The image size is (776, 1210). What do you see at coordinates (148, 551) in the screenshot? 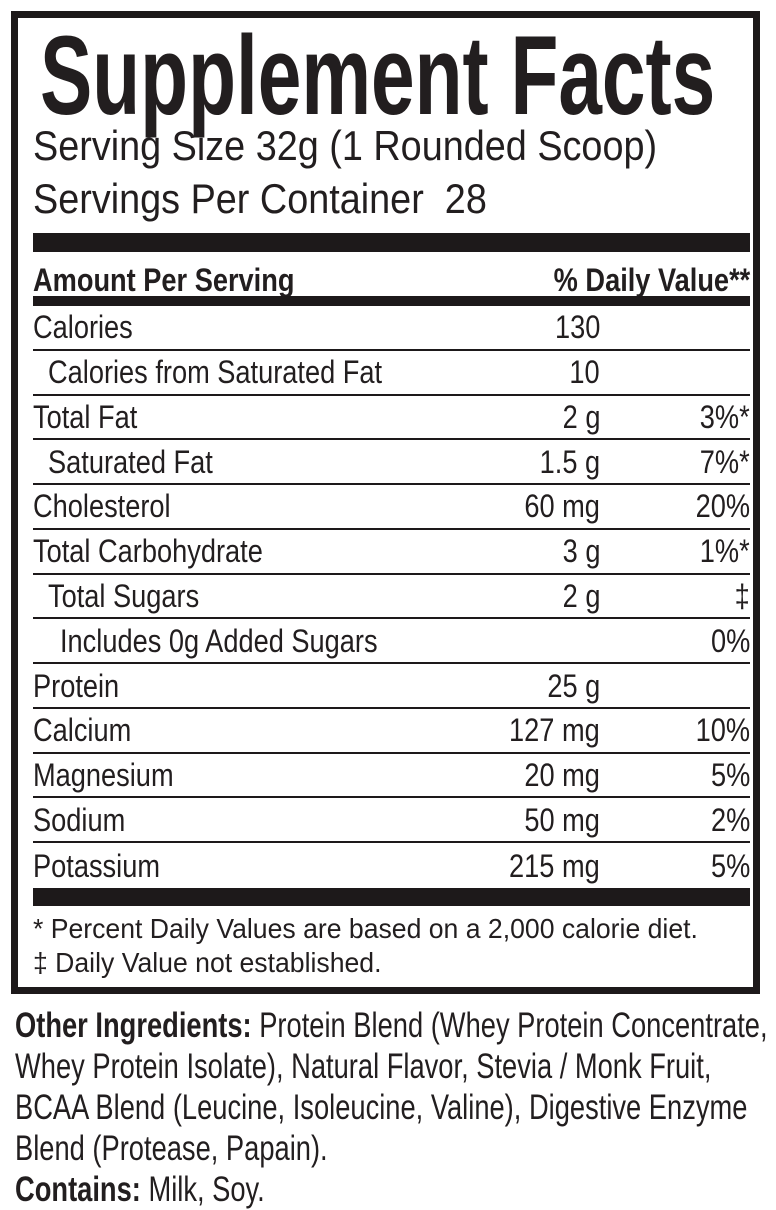
I see `nutrient-name: Total Carbohydrate` at bounding box center [148, 551].